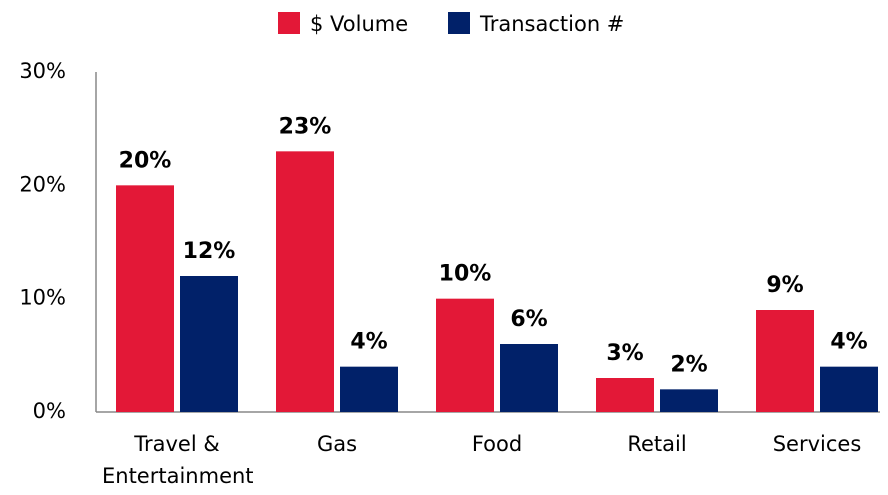 This screenshot has height=495, width=888. What do you see at coordinates (337, 444) in the screenshot?
I see `x-tick-label: Gas` at bounding box center [337, 444].